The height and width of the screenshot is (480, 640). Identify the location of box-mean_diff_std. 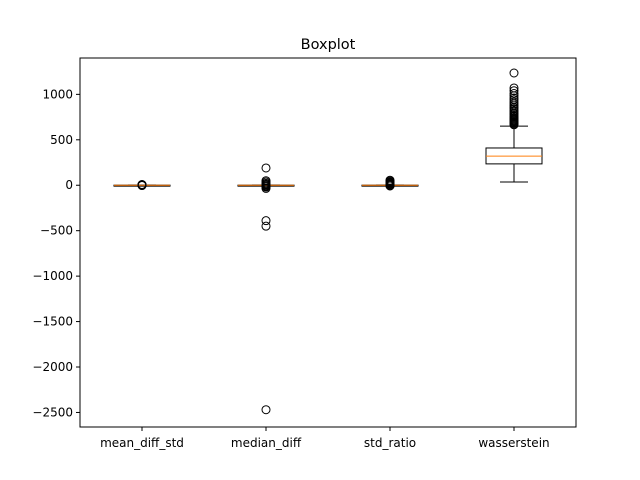
(142, 185).